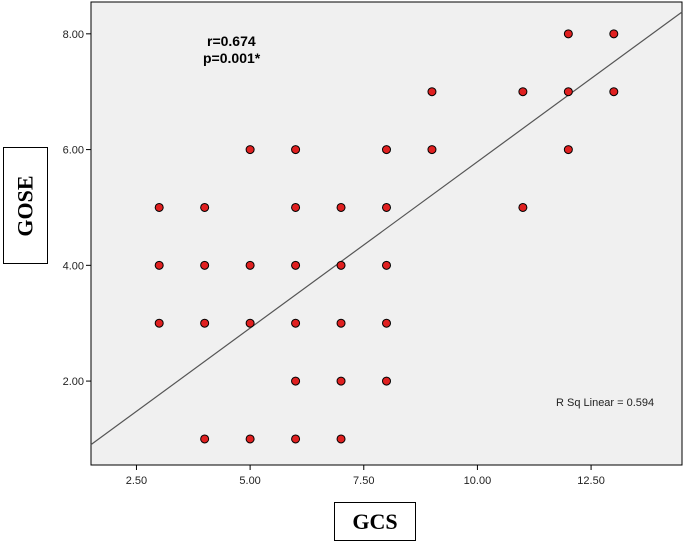 This screenshot has width=685, height=542. I want to click on r-squared-label: R Sq Linear = 0.594, so click(605, 403).